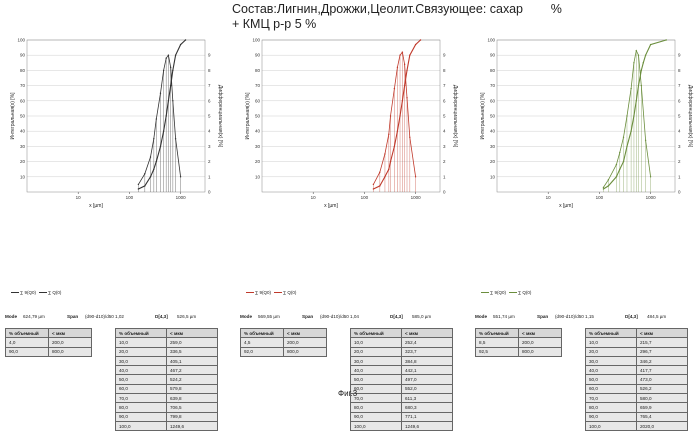 Image resolution: width=700 pixels, height=431 pixels. I want to click on span-value: 1,15, so click(589, 316).